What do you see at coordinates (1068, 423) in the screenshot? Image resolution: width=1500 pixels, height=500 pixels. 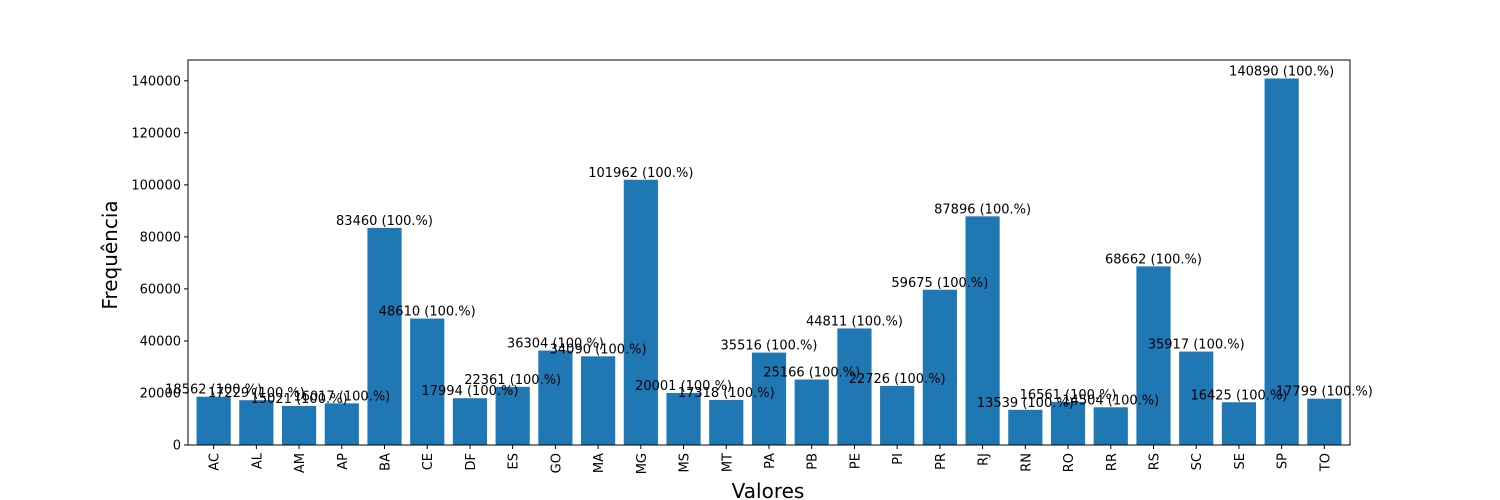 I see `bar-ro` at bounding box center [1068, 423].